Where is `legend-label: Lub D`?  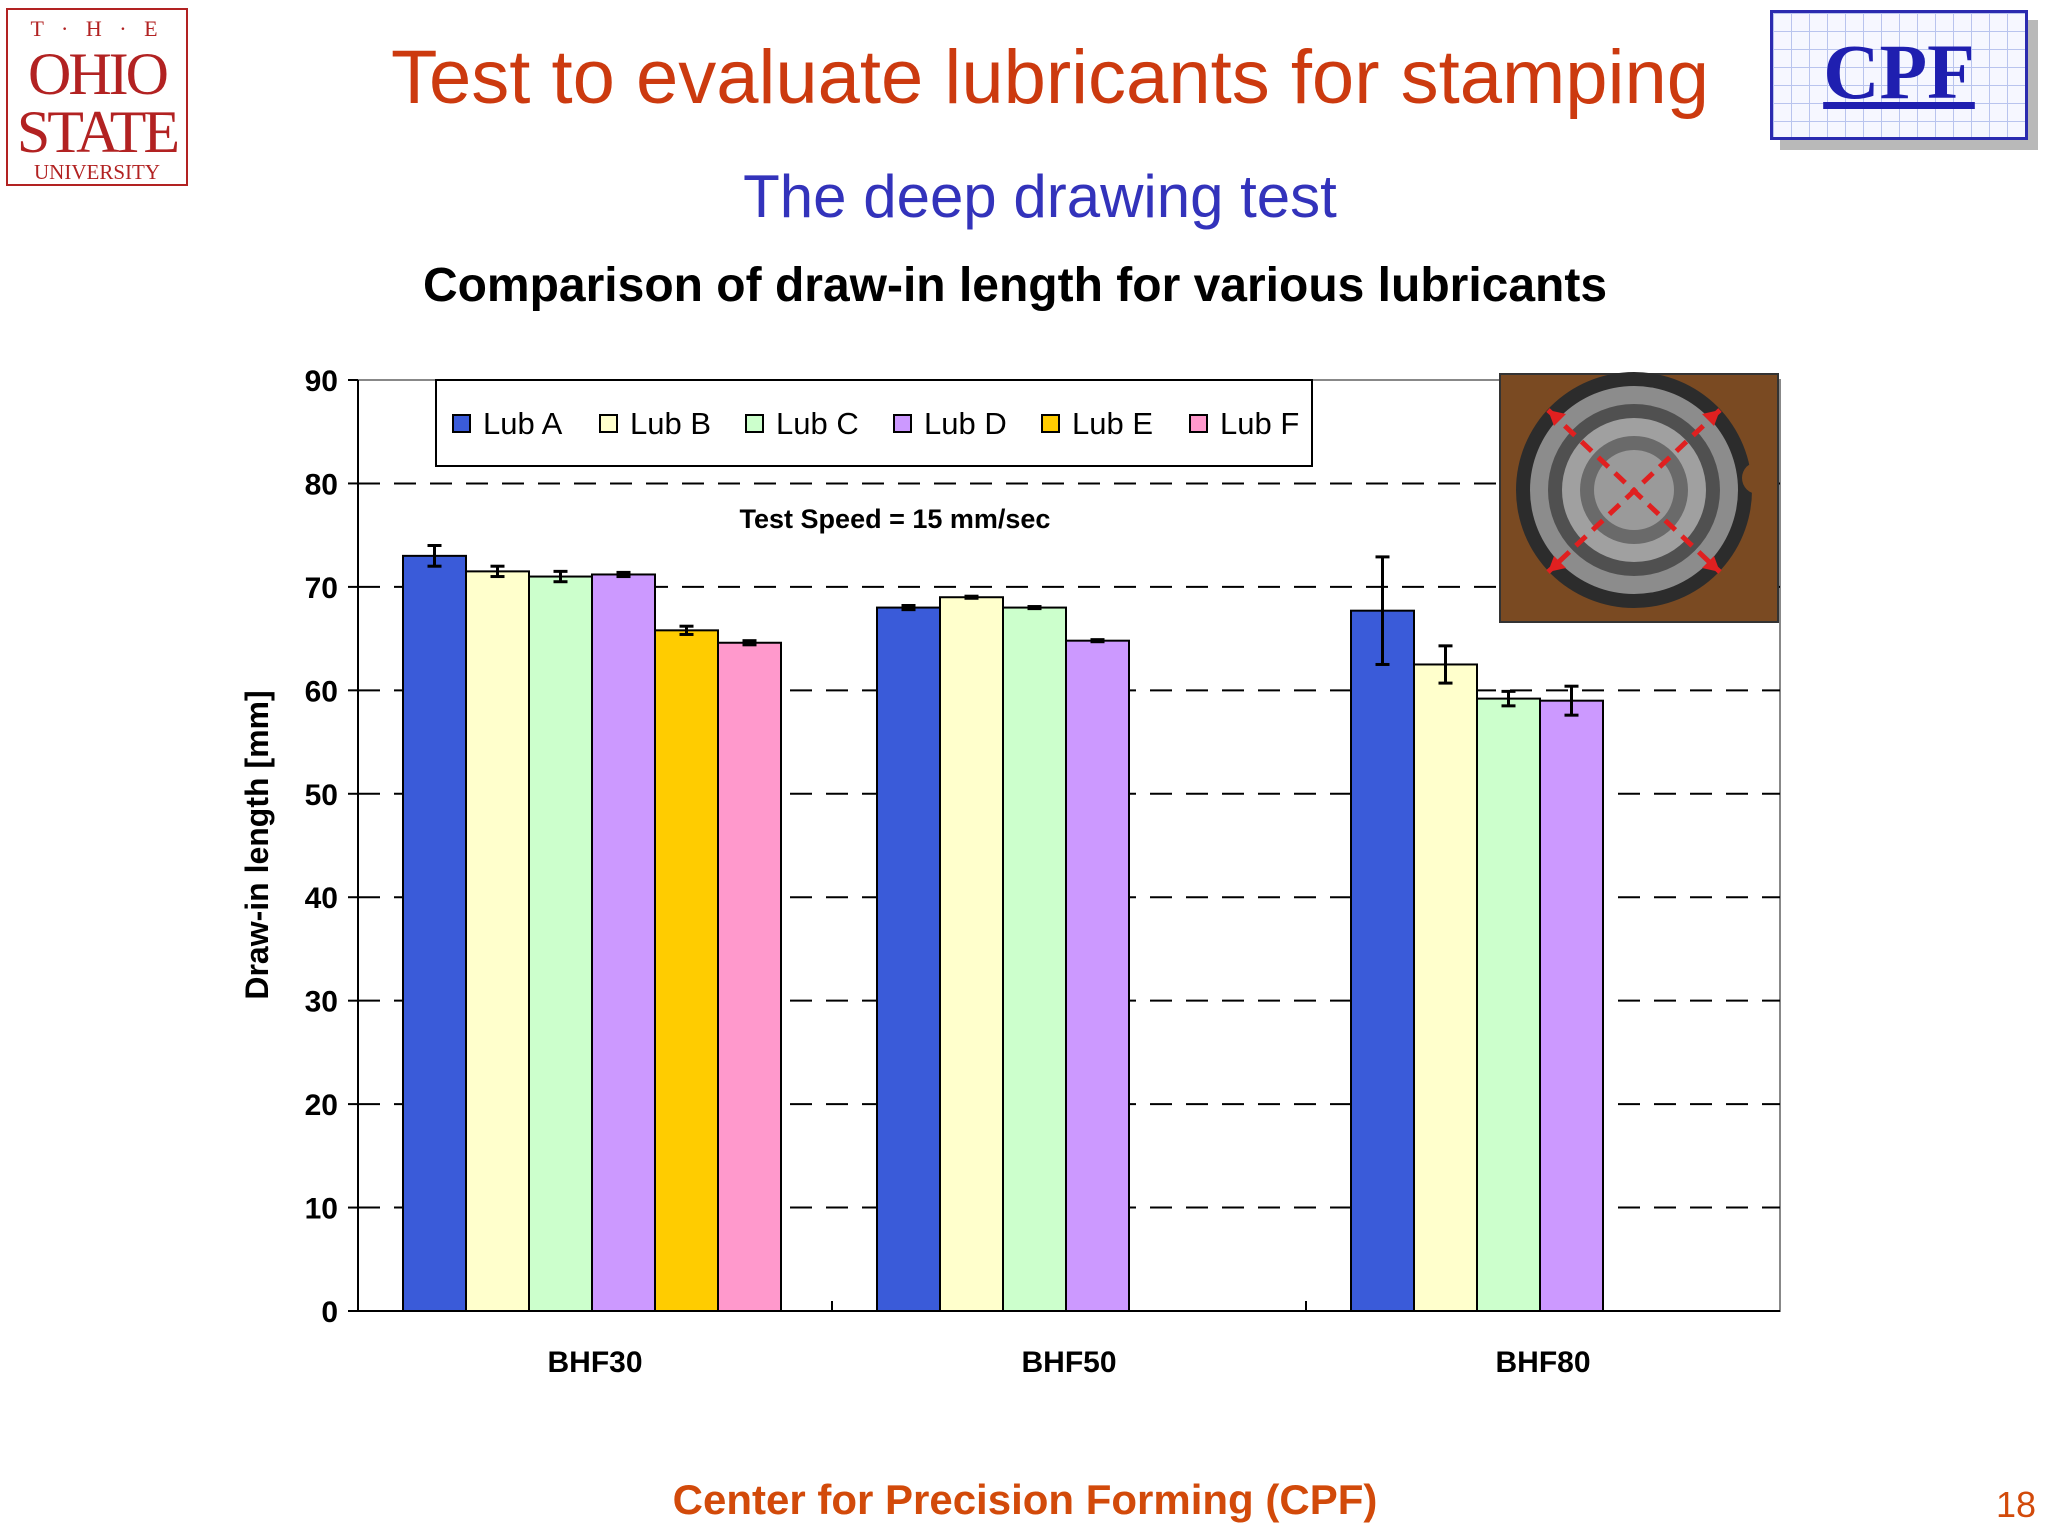 legend-label: Lub D is located at coordinates (965, 423).